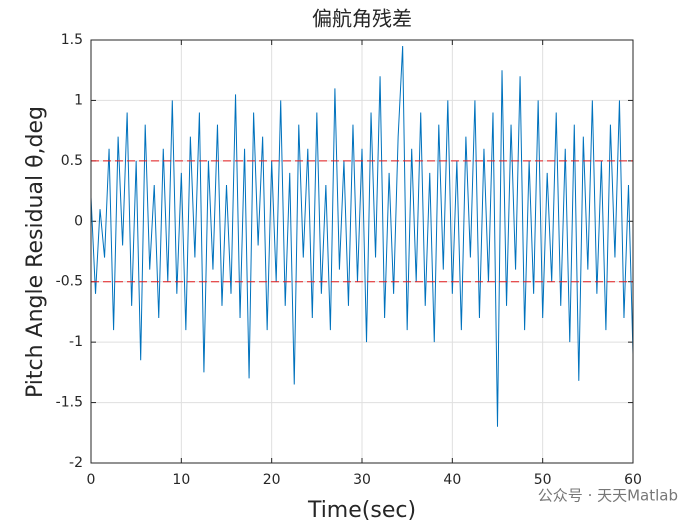 The width and height of the screenshot is (700, 525). Describe the element at coordinates (78, 221) in the screenshot. I see `y-tick-label: 0` at that location.